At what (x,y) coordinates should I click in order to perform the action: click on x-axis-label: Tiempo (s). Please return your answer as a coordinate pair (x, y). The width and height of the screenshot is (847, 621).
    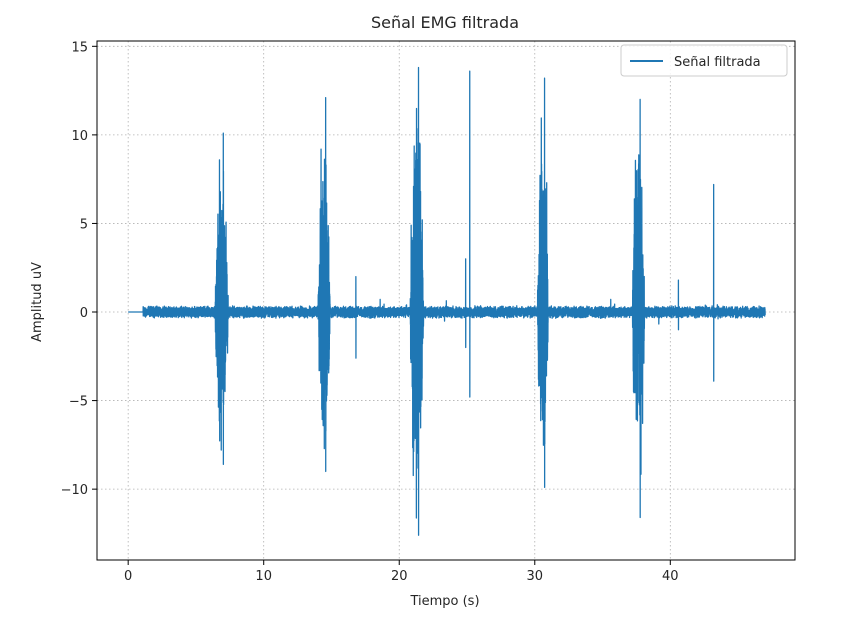
    Looking at the image, I should click on (444, 601).